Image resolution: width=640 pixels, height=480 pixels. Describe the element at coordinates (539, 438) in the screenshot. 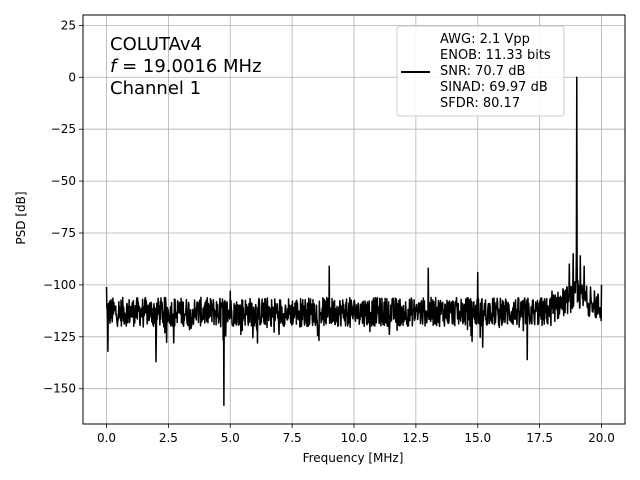

I see `x-tick-label: 17.5` at that location.